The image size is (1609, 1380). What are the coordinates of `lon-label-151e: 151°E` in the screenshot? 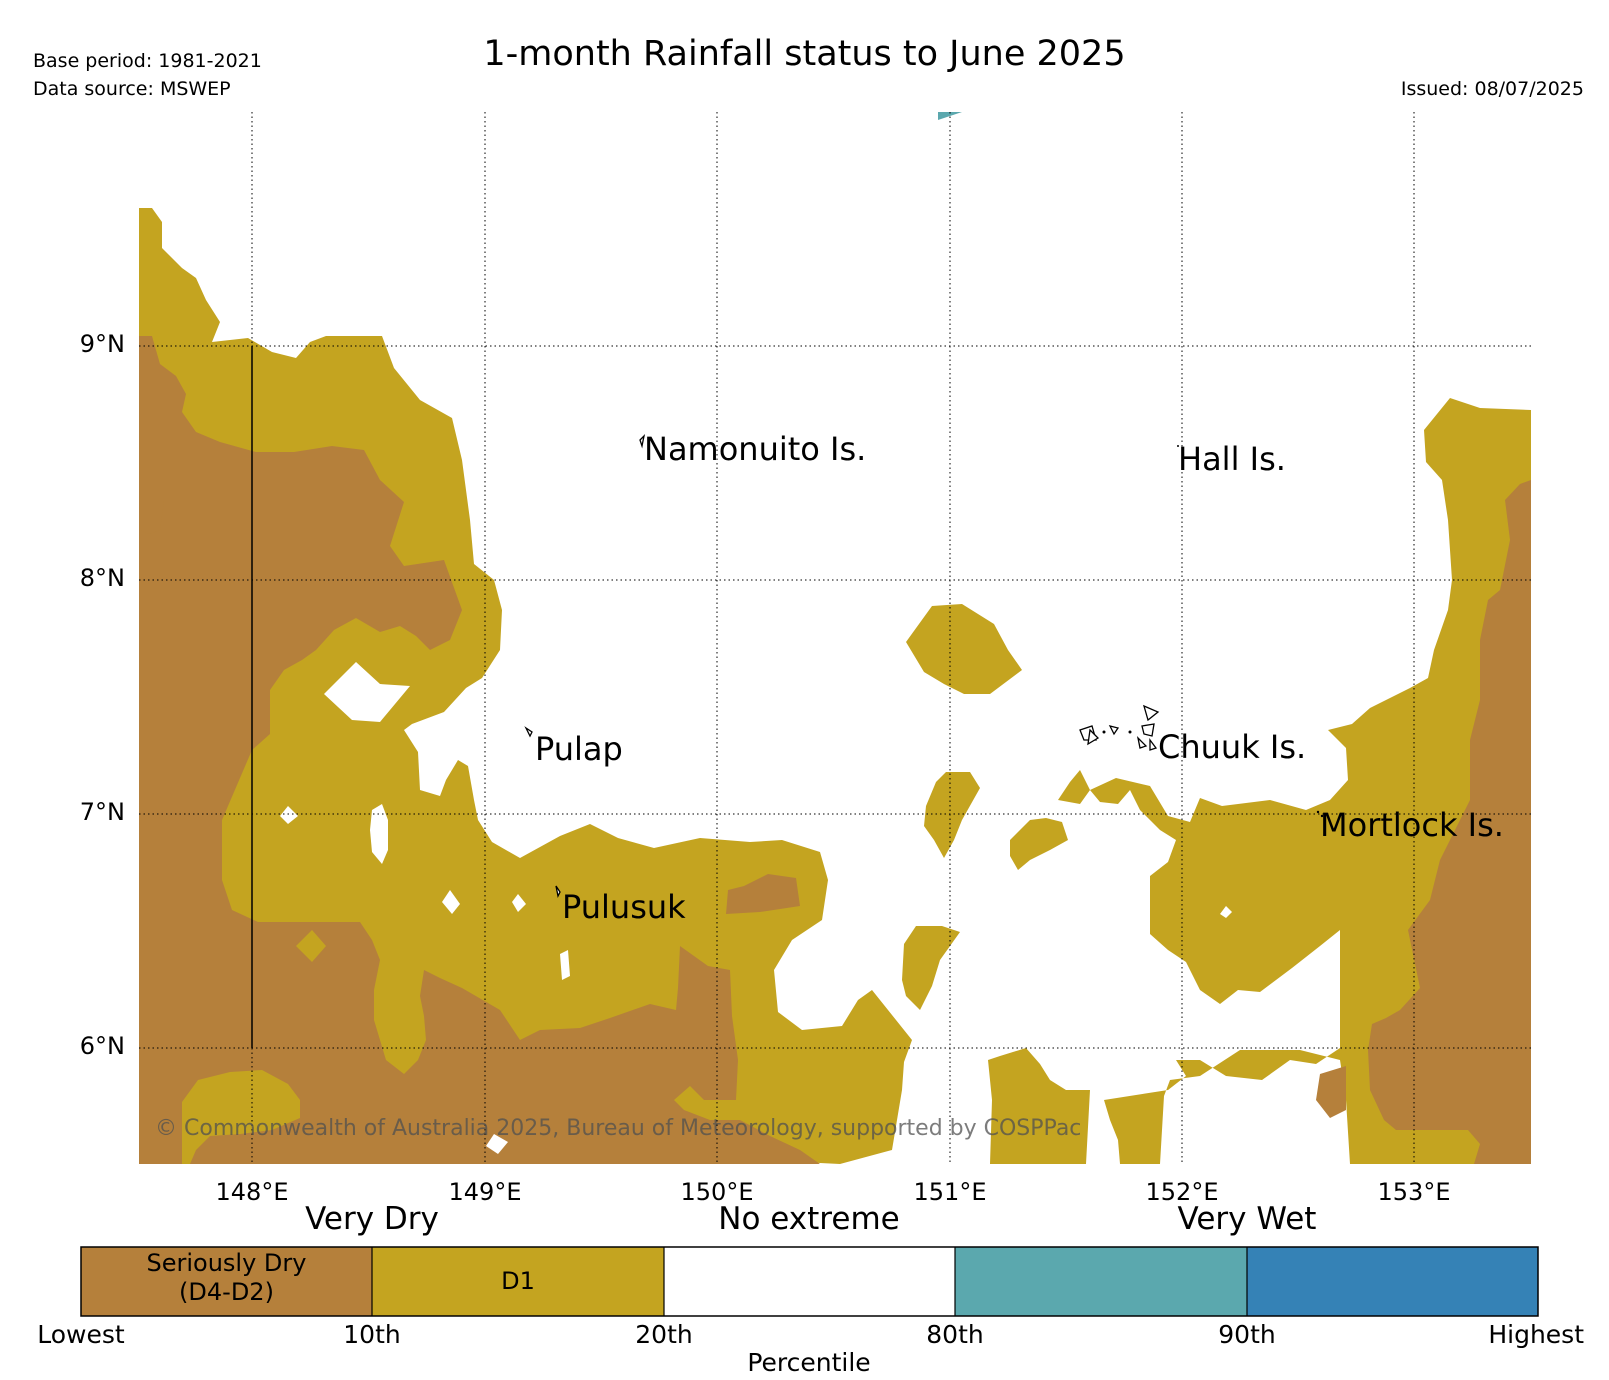 It's located at (950, 1192).